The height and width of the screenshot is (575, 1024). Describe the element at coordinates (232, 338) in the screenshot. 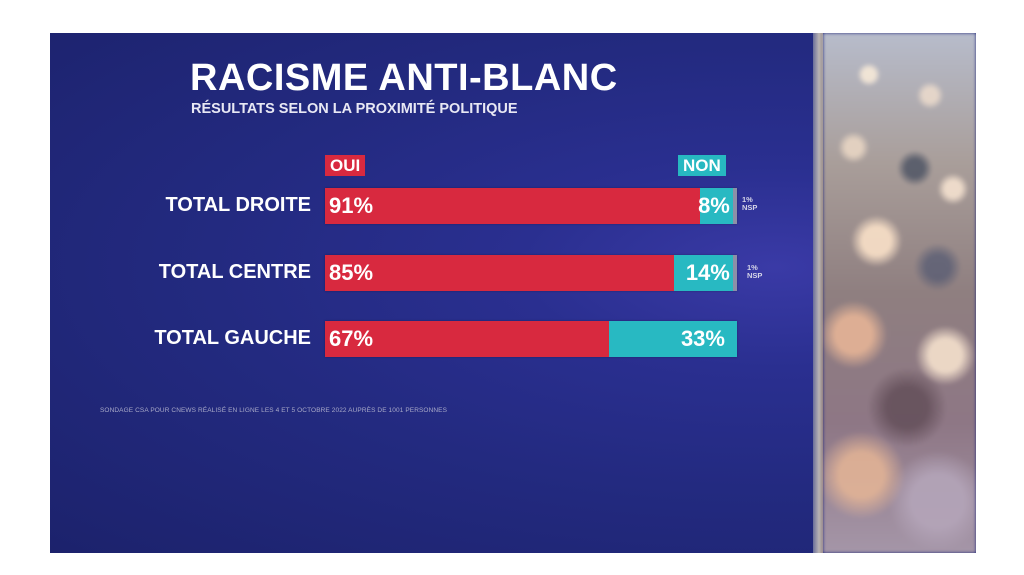

I see `row-label-gauche: TOTAL GAUCHE` at that location.